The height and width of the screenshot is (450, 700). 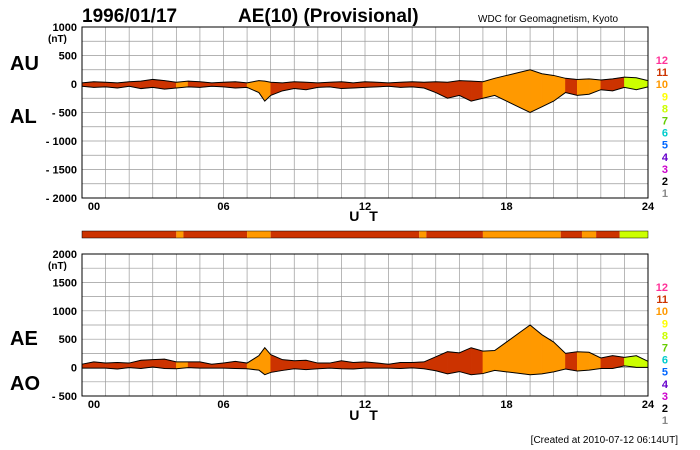 What do you see at coordinates (548, 19) in the screenshot?
I see `organization-label: WDC for Geomagnetism, Kyoto` at bounding box center [548, 19].